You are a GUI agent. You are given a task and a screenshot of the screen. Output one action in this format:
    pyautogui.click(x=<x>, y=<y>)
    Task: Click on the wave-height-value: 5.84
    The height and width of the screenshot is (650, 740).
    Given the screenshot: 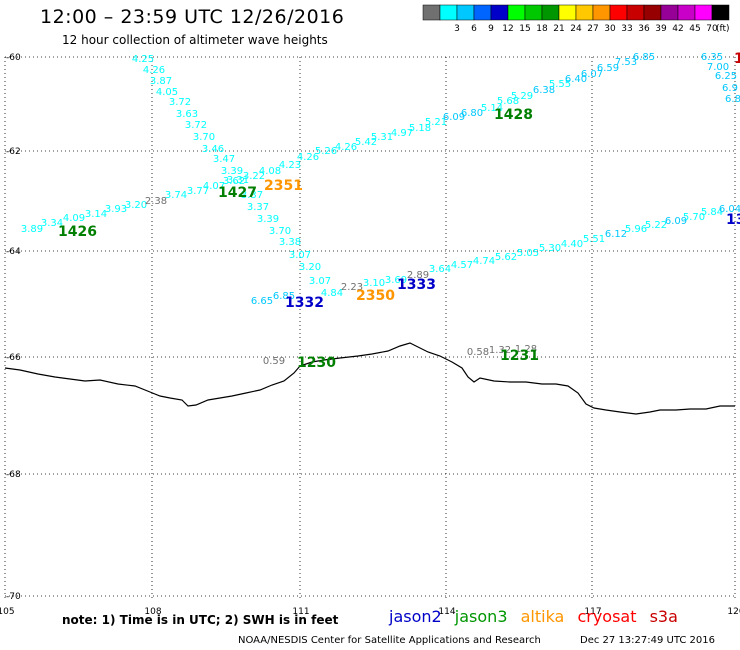 What is the action you would take?
    pyautogui.click(x=712, y=212)
    